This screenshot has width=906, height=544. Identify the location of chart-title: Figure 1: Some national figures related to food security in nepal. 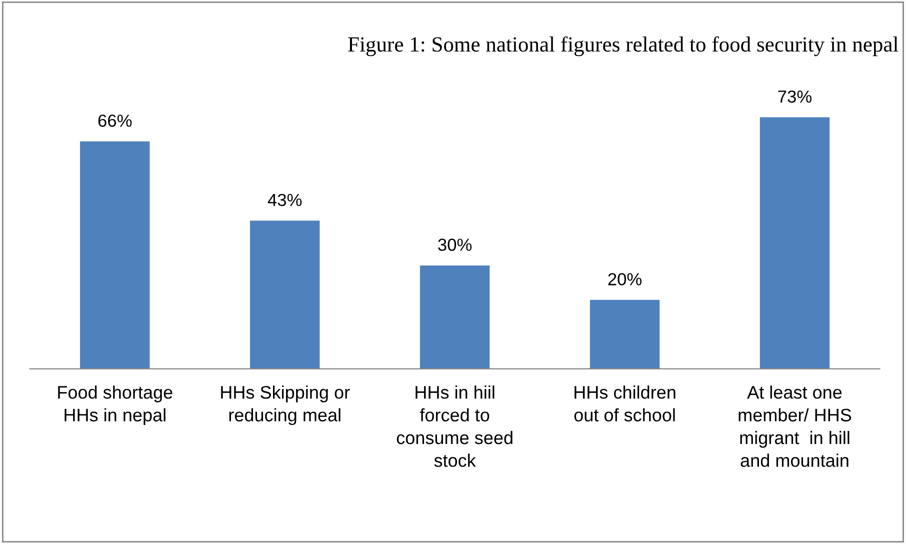
(623, 46).